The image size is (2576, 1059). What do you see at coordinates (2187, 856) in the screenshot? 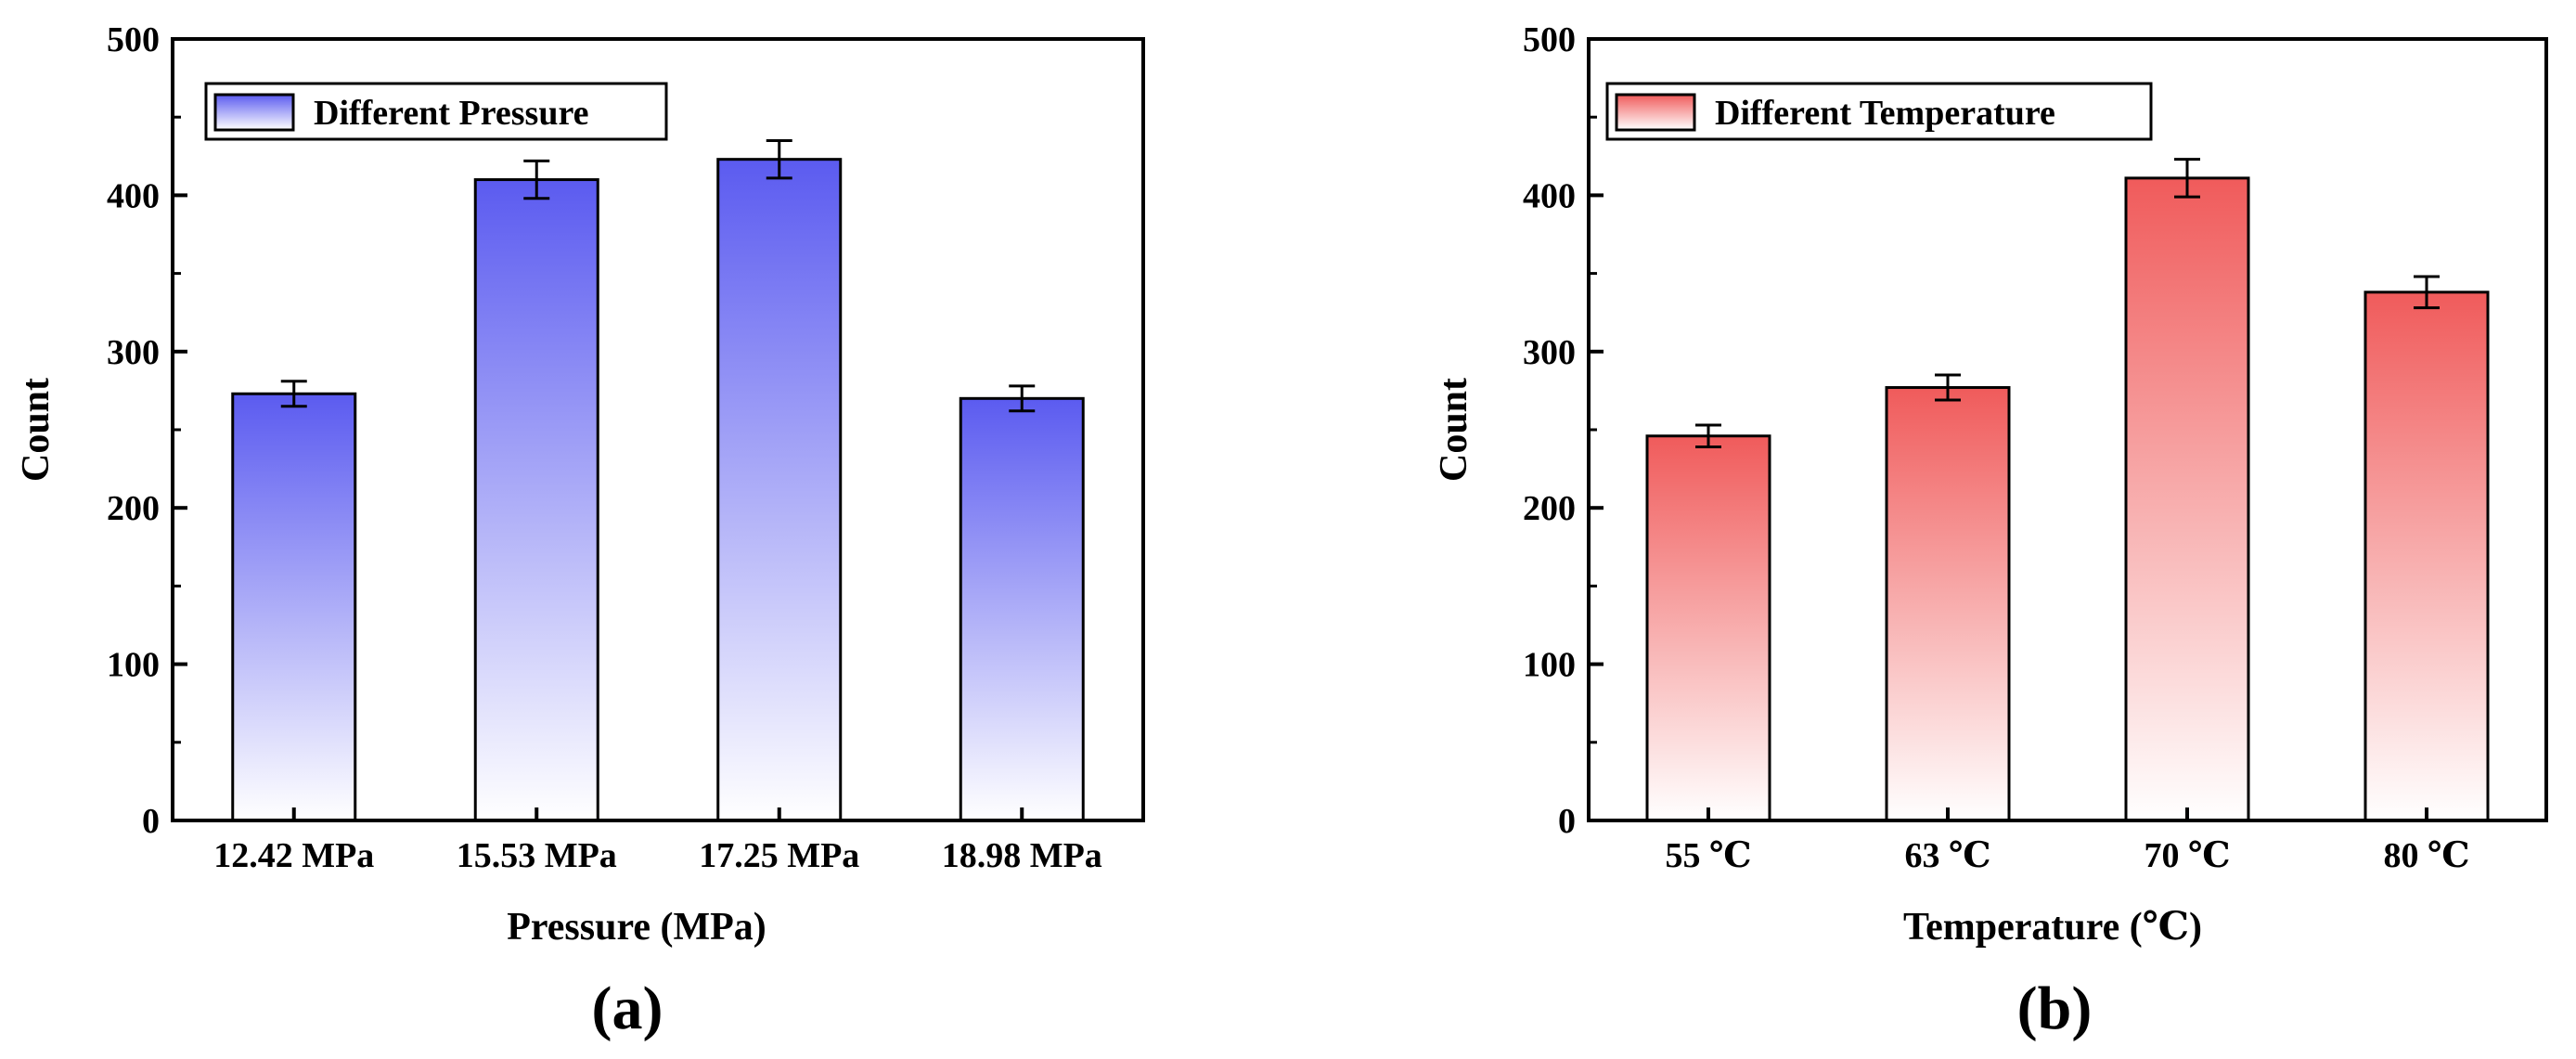
I see `x-tick-label: 70 ℃` at bounding box center [2187, 856].